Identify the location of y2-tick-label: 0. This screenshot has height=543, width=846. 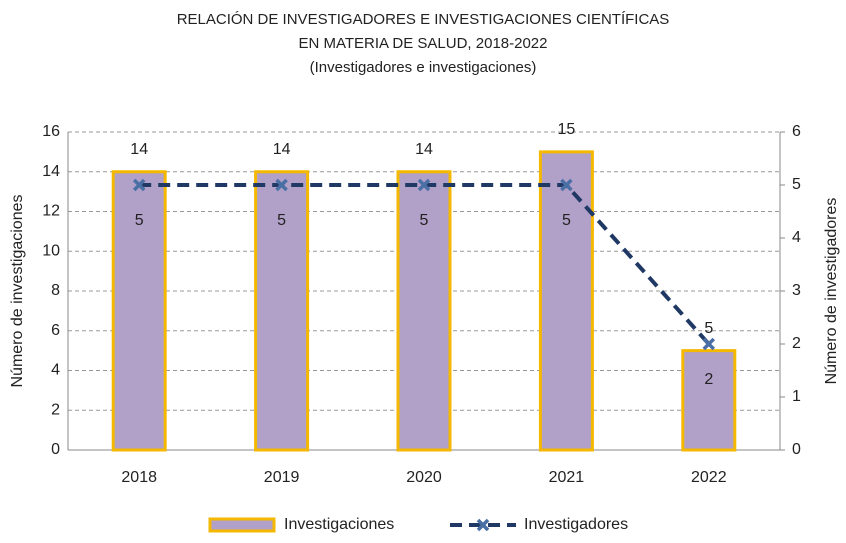
(796, 449).